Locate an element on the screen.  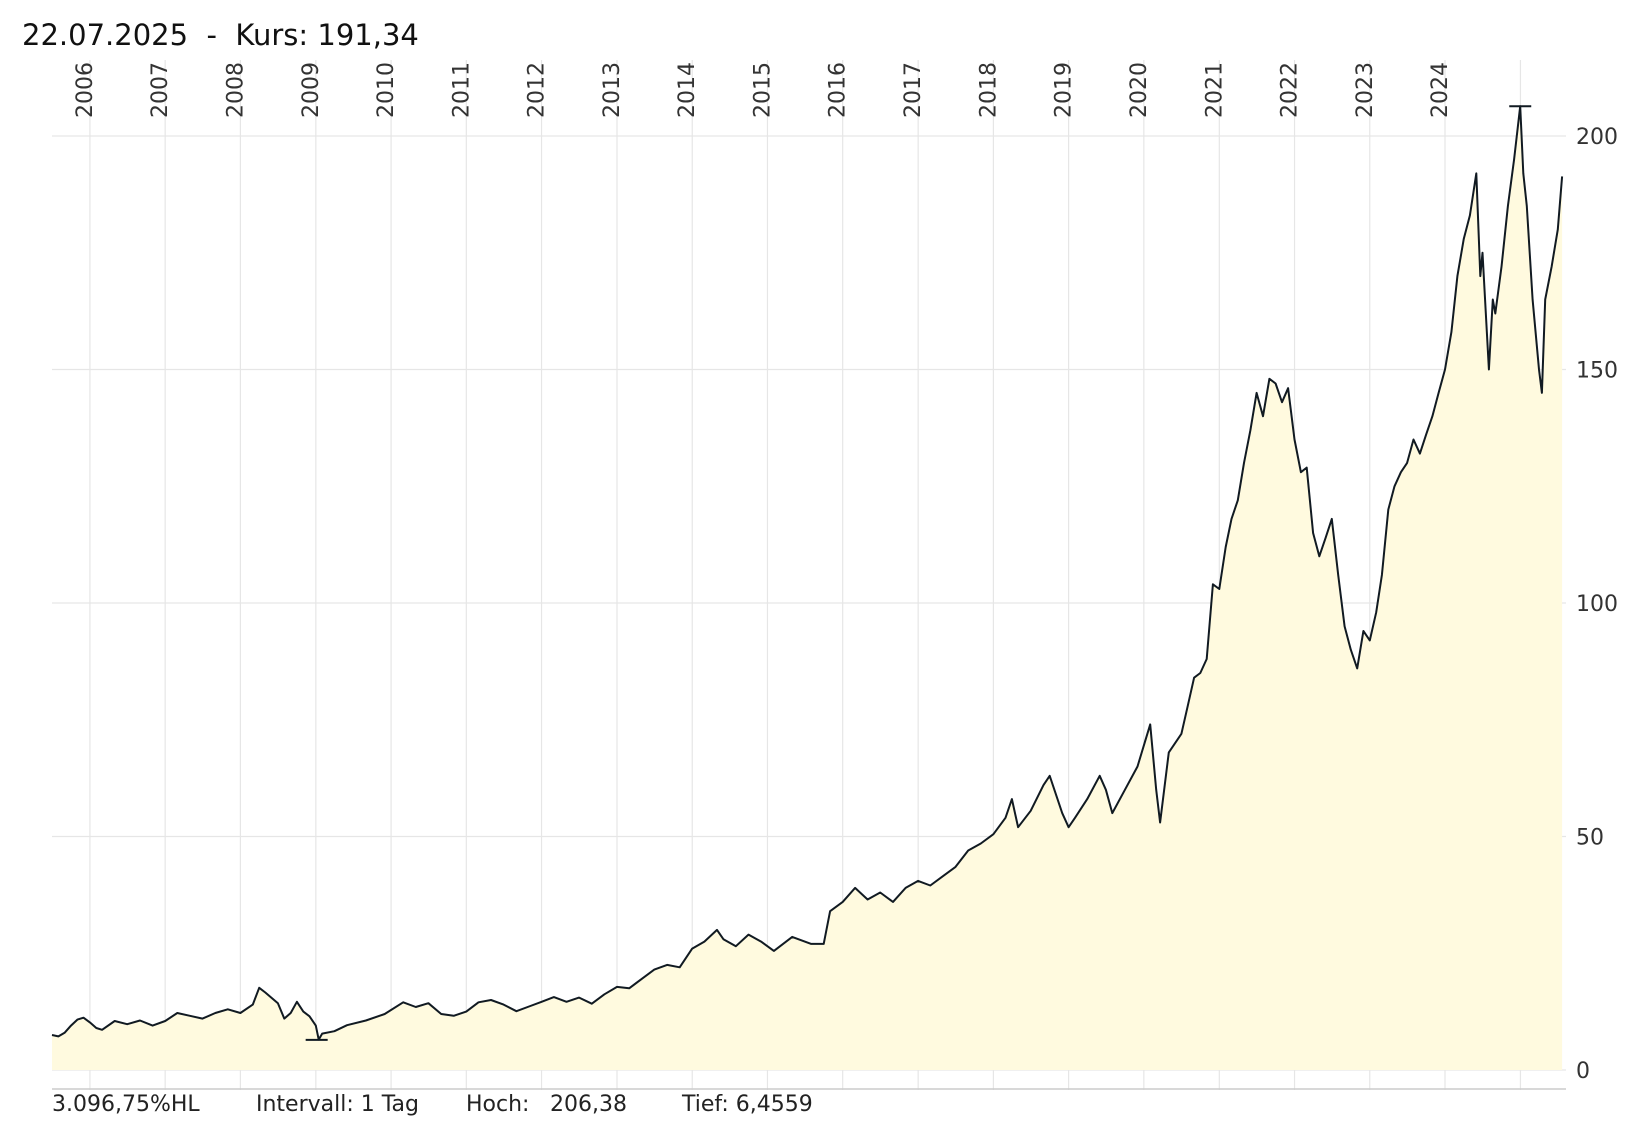
y-tick-label: 100 is located at coordinates (1597, 604).